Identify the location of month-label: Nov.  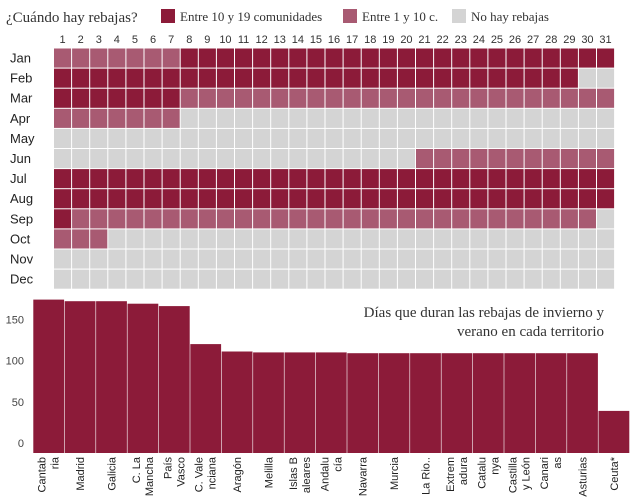
(22, 259).